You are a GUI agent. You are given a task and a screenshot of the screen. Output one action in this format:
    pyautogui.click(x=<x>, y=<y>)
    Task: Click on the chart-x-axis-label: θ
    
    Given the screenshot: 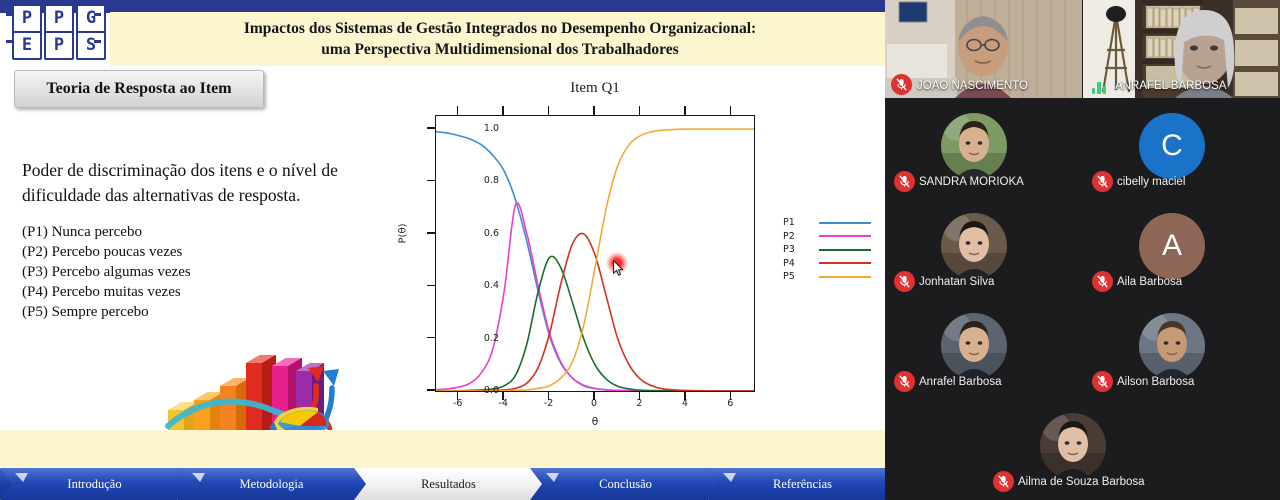 What is the action you would take?
    pyautogui.click(x=595, y=422)
    